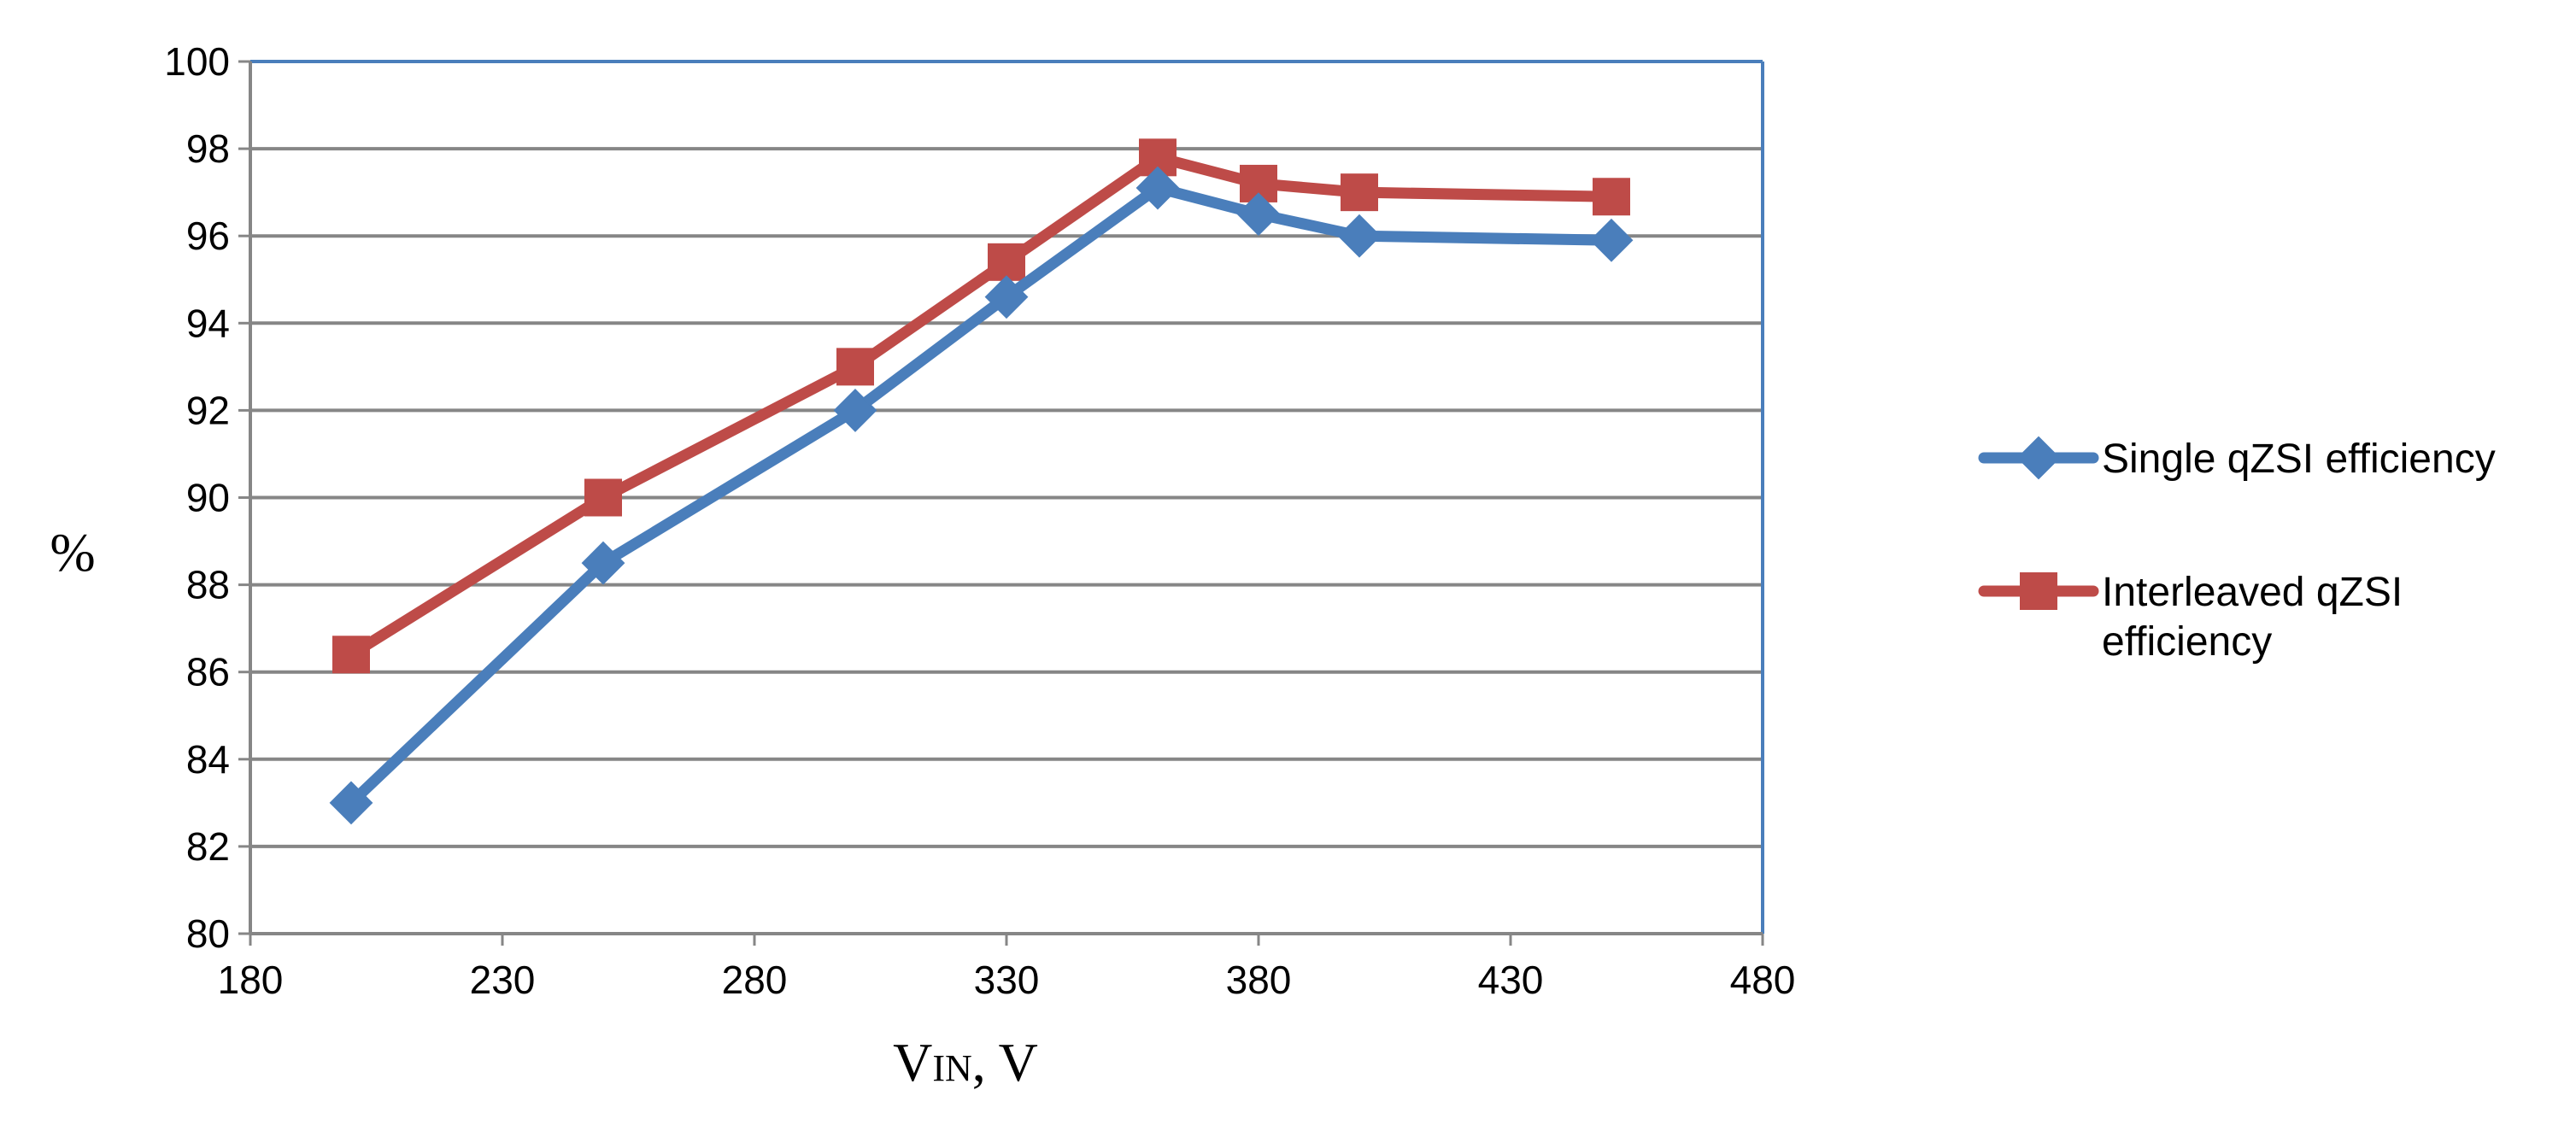 This screenshot has width=2576, height=1125. I want to click on x-tick-label: 430, so click(1511, 980).